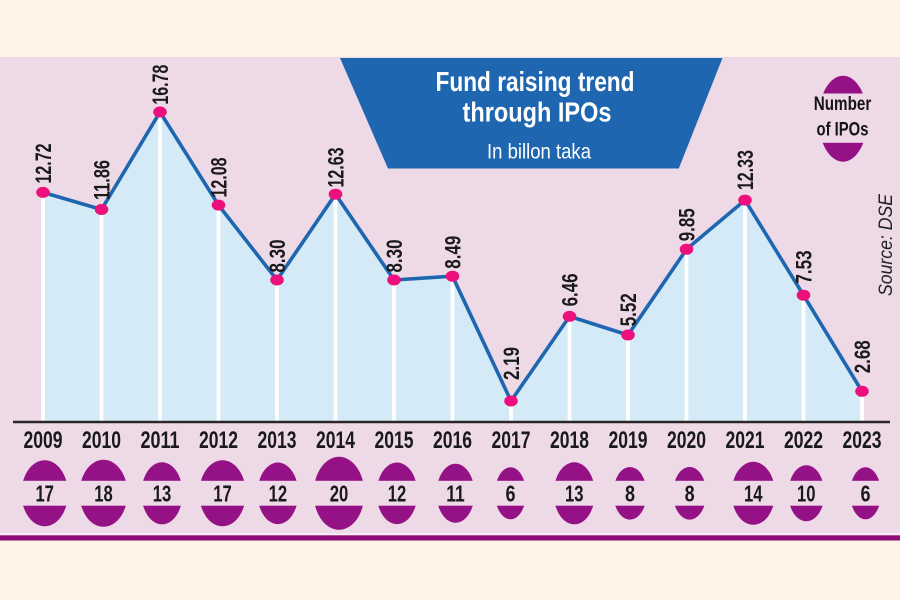 This screenshot has width=900, height=600. Describe the element at coordinates (886, 244) in the screenshot. I see `svg-text: Source: DSE` at that location.